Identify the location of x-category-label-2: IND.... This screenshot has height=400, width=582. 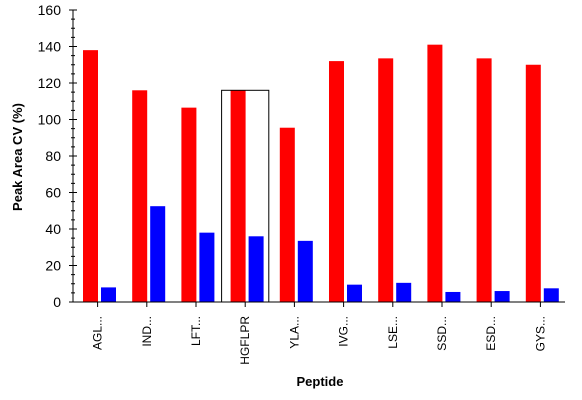
(147, 331).